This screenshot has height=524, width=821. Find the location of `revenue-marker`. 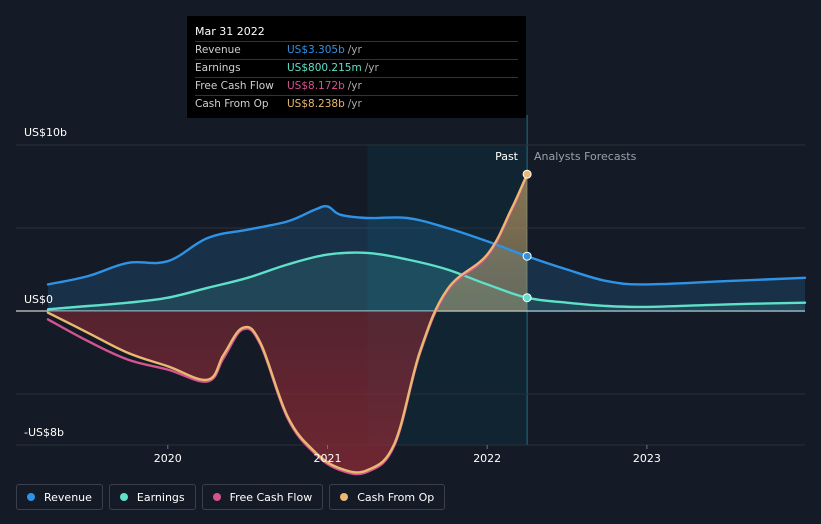

revenue-marker is located at coordinates (527, 256).